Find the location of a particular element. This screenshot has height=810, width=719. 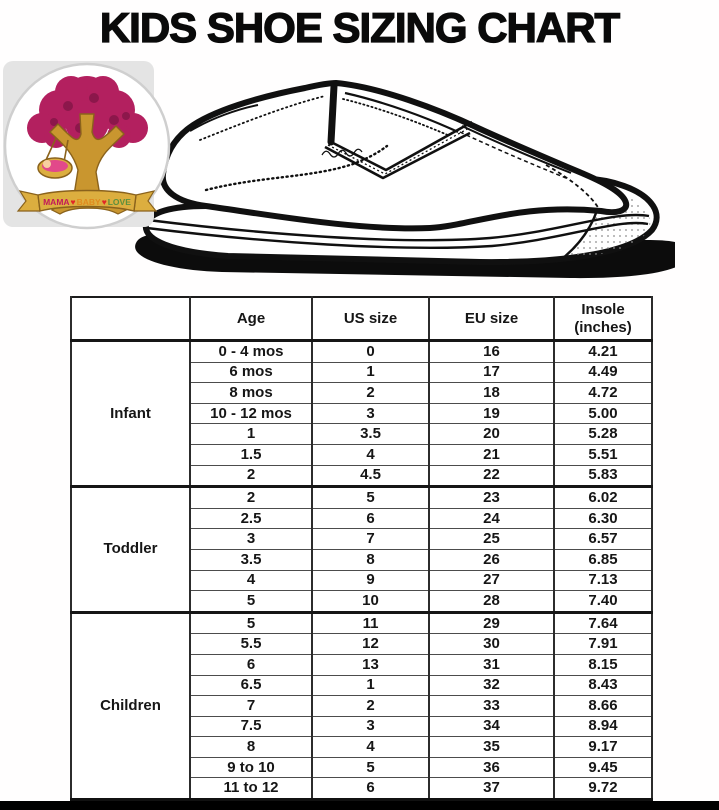

table-row: 3.5 8 26 6.85 is located at coordinates (362, 559).